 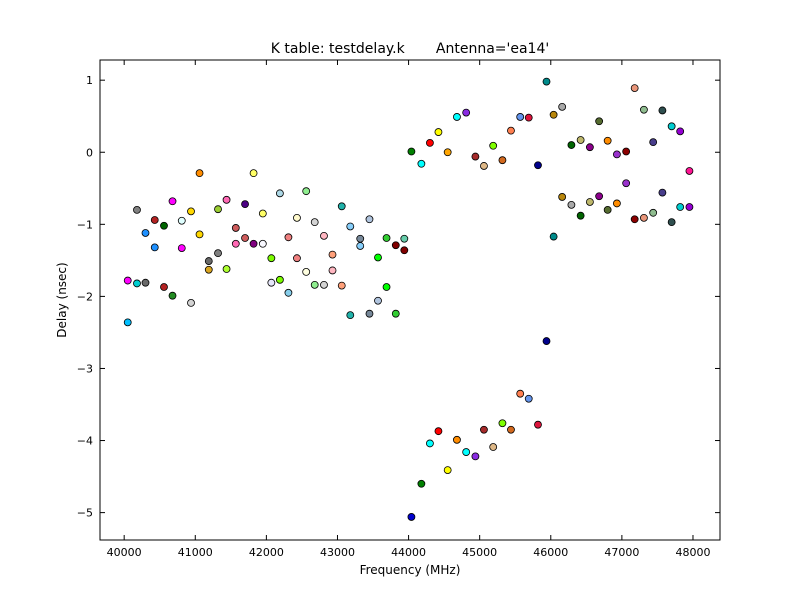 What do you see at coordinates (85, 224) in the screenshot?
I see `y-tick-label: −1` at bounding box center [85, 224].